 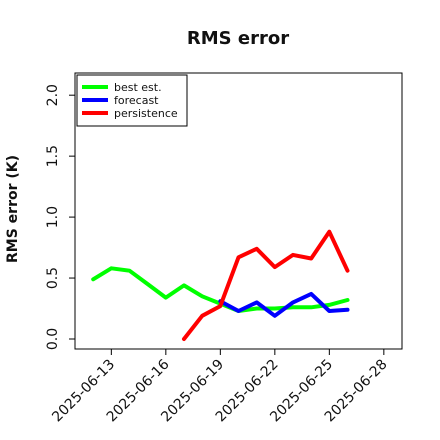 I want to click on series-line-forecast, so click(x=284, y=304).